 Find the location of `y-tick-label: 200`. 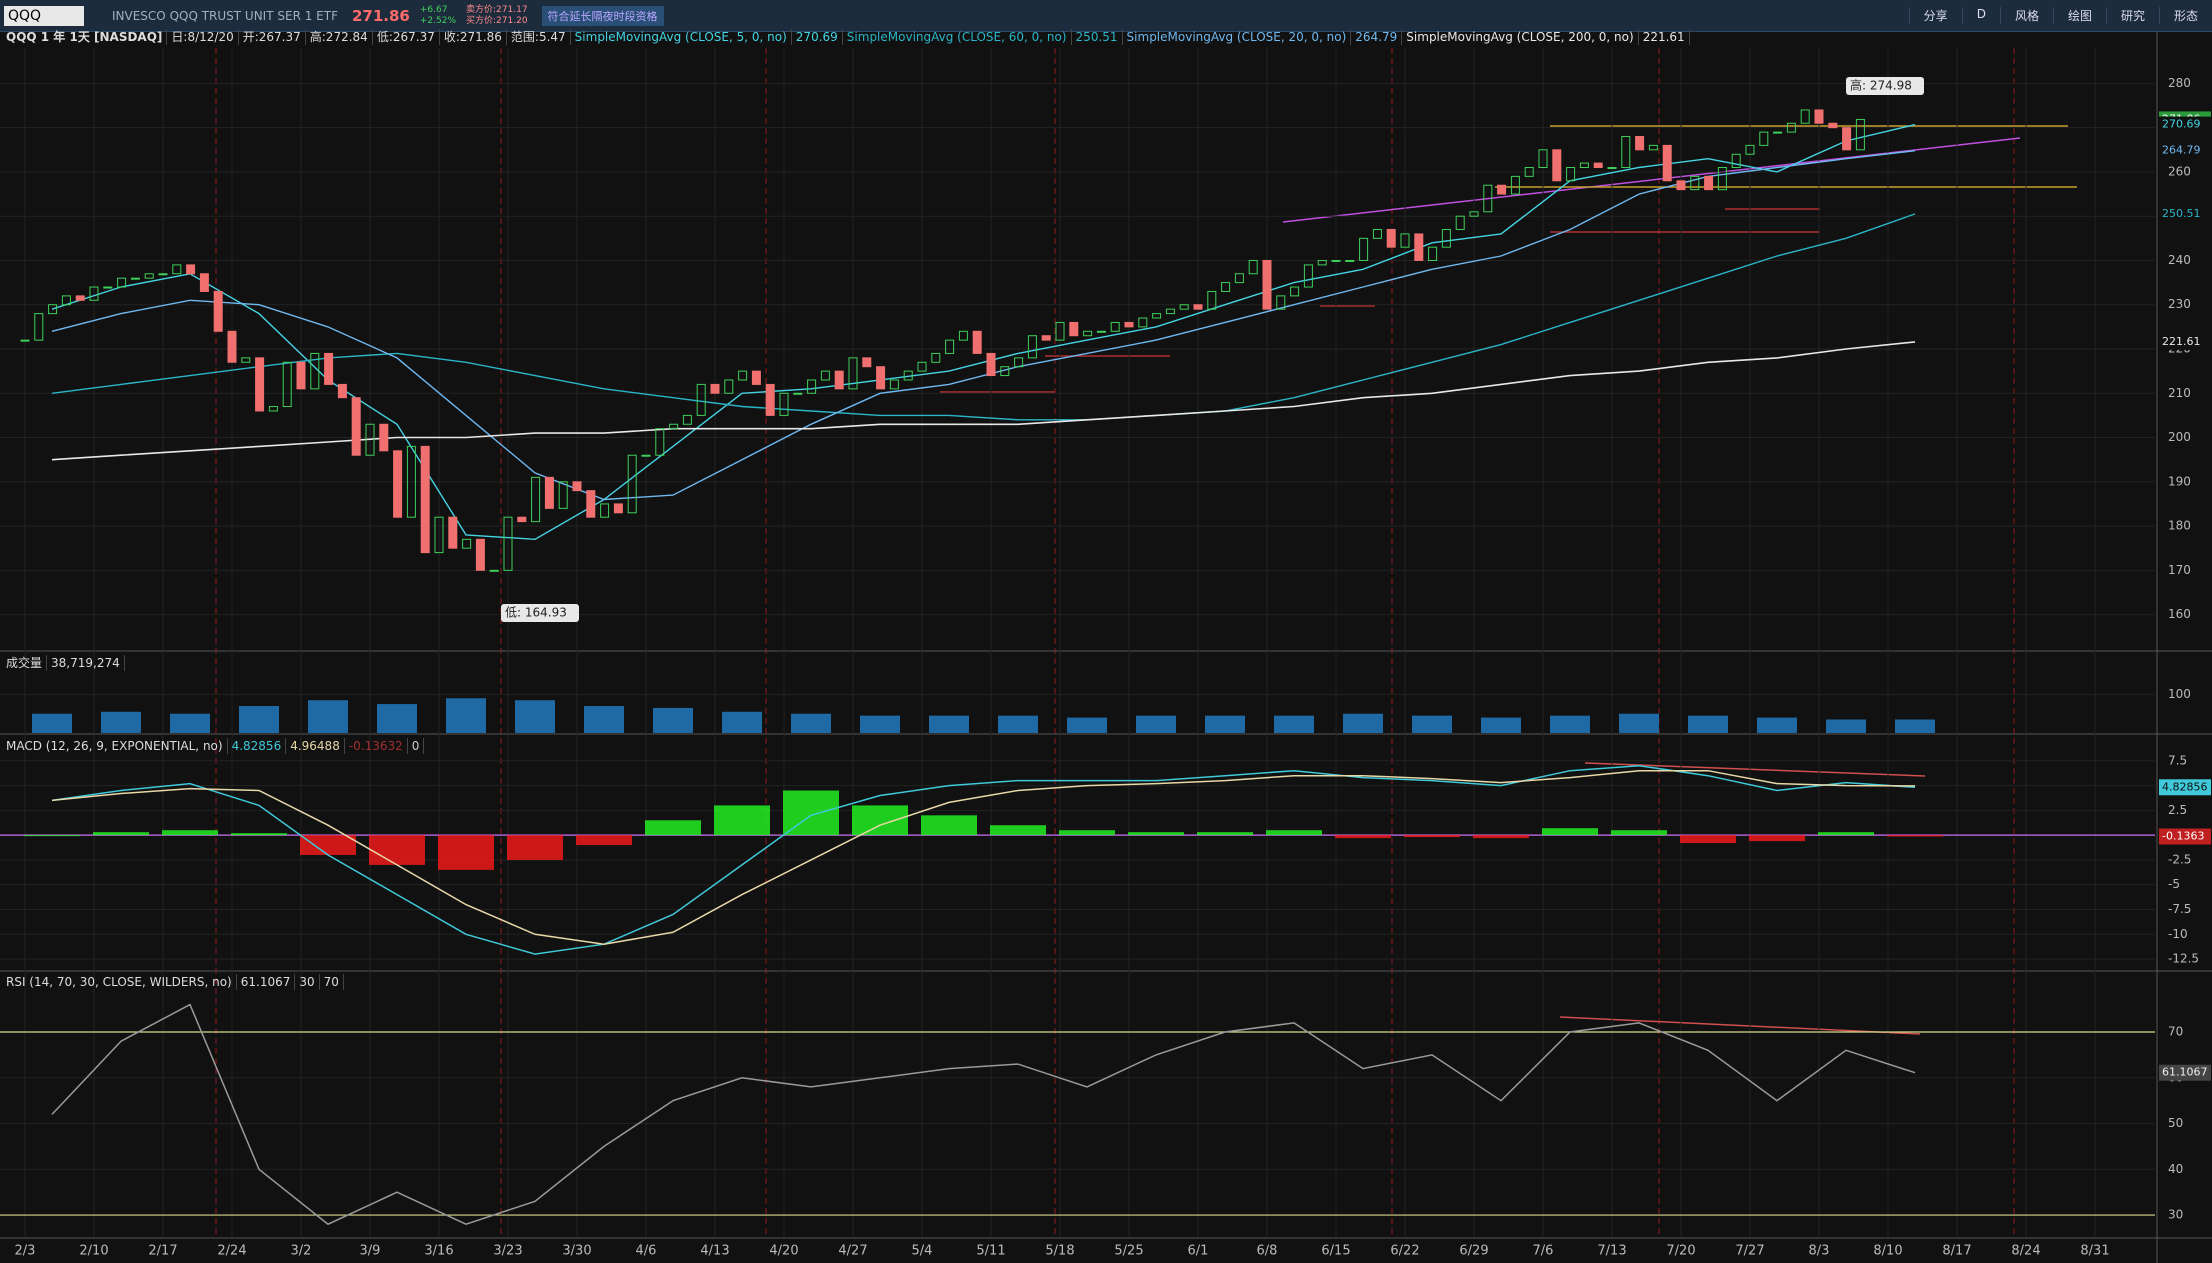

y-tick-label: 200 is located at coordinates (2179, 437).